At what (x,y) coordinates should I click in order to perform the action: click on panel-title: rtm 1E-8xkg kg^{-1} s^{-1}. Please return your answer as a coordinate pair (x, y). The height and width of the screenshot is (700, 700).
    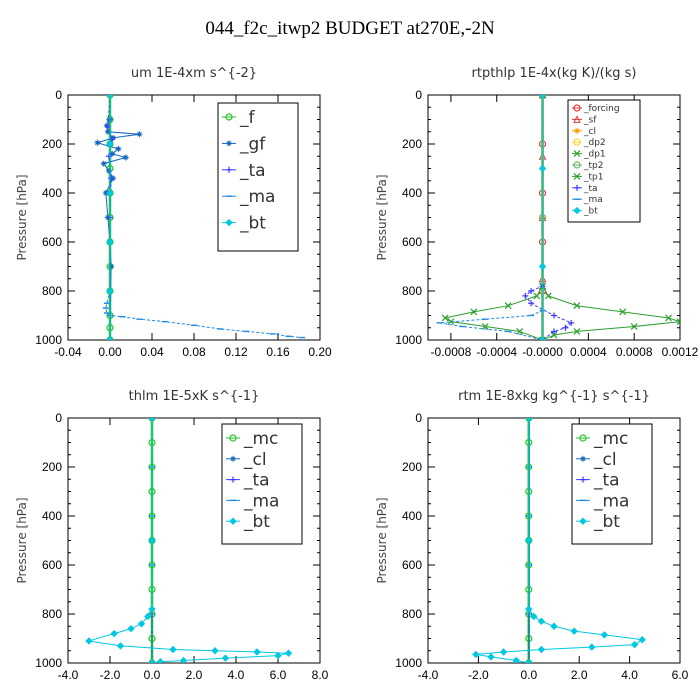
    Looking at the image, I should click on (554, 396).